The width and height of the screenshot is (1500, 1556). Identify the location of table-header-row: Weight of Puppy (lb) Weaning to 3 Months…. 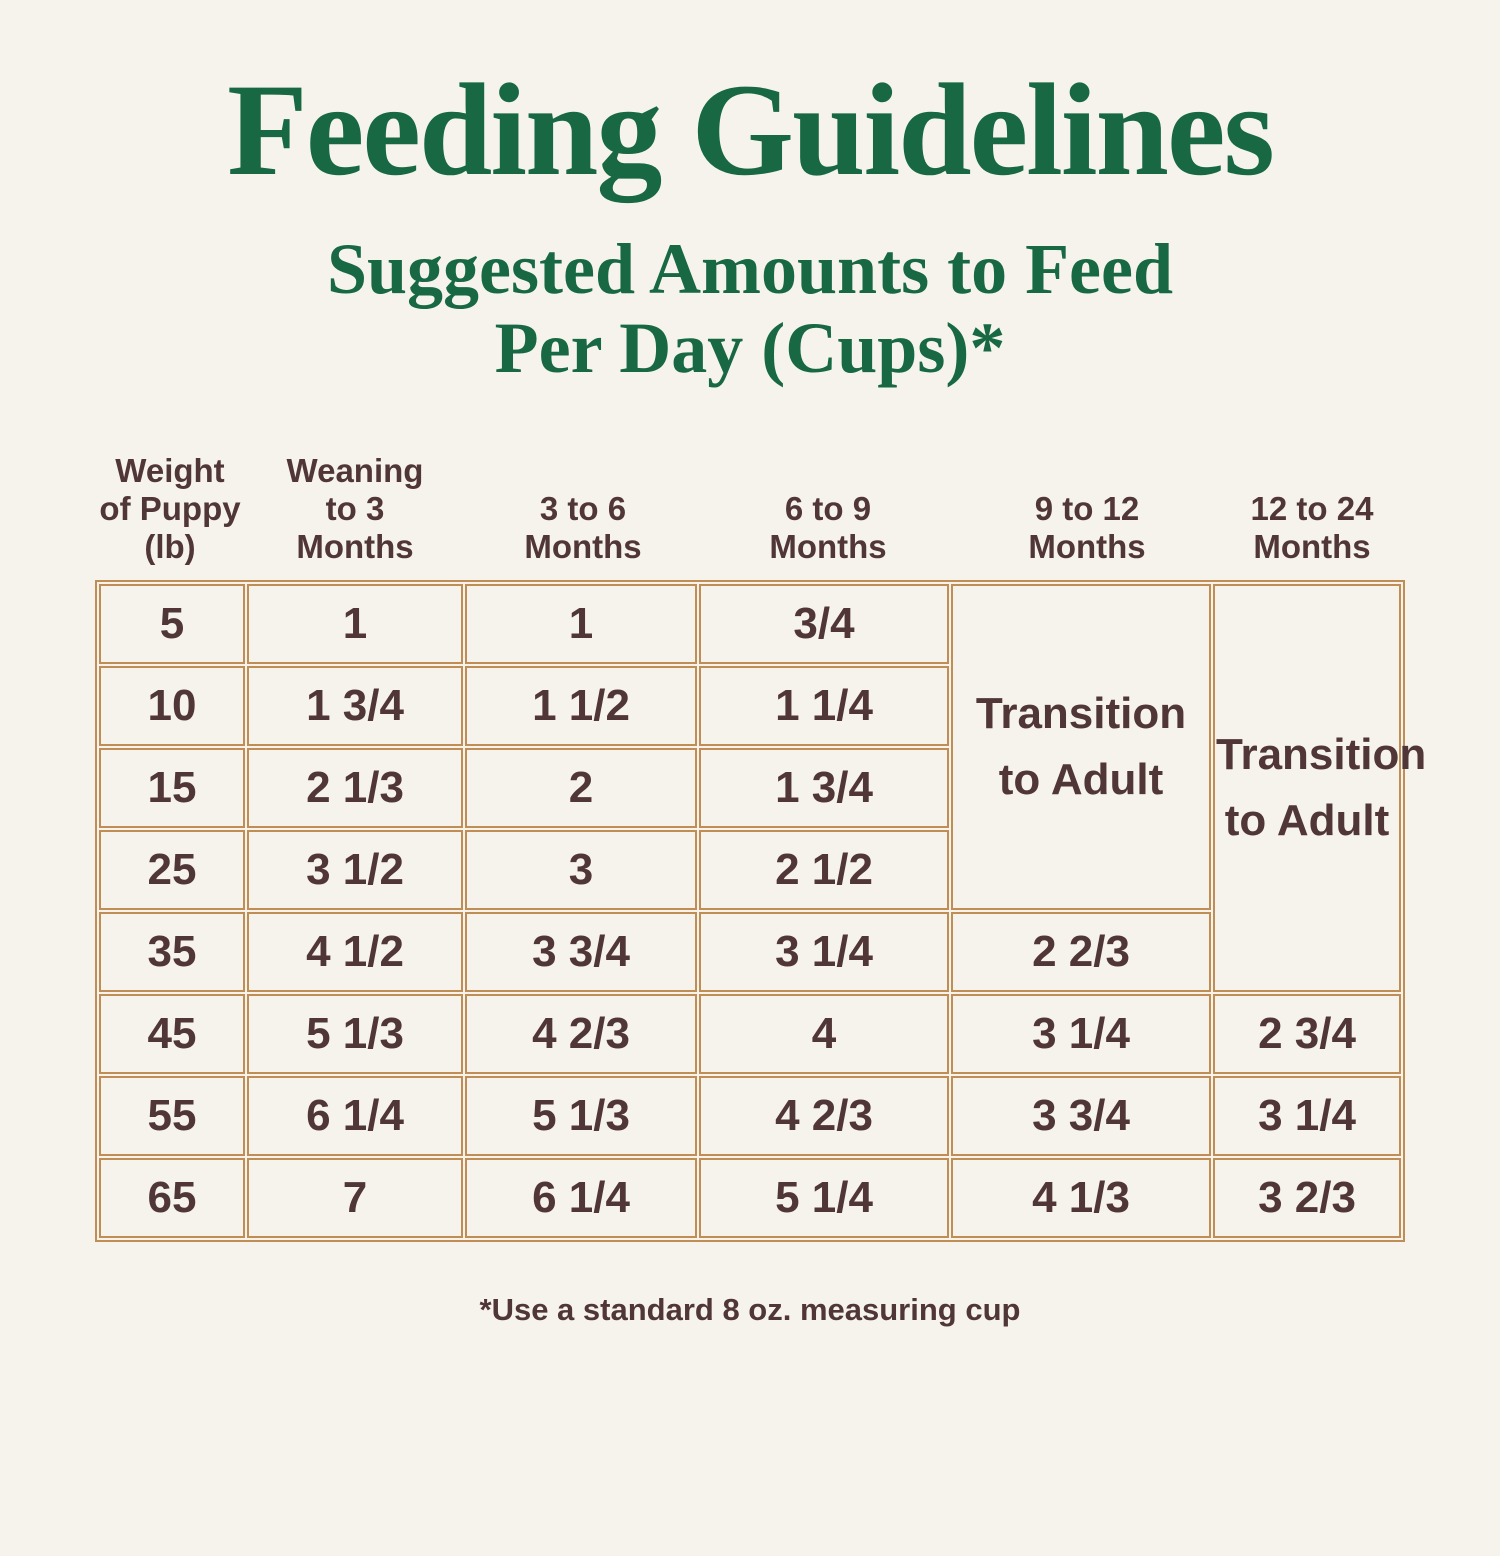
(750, 516).